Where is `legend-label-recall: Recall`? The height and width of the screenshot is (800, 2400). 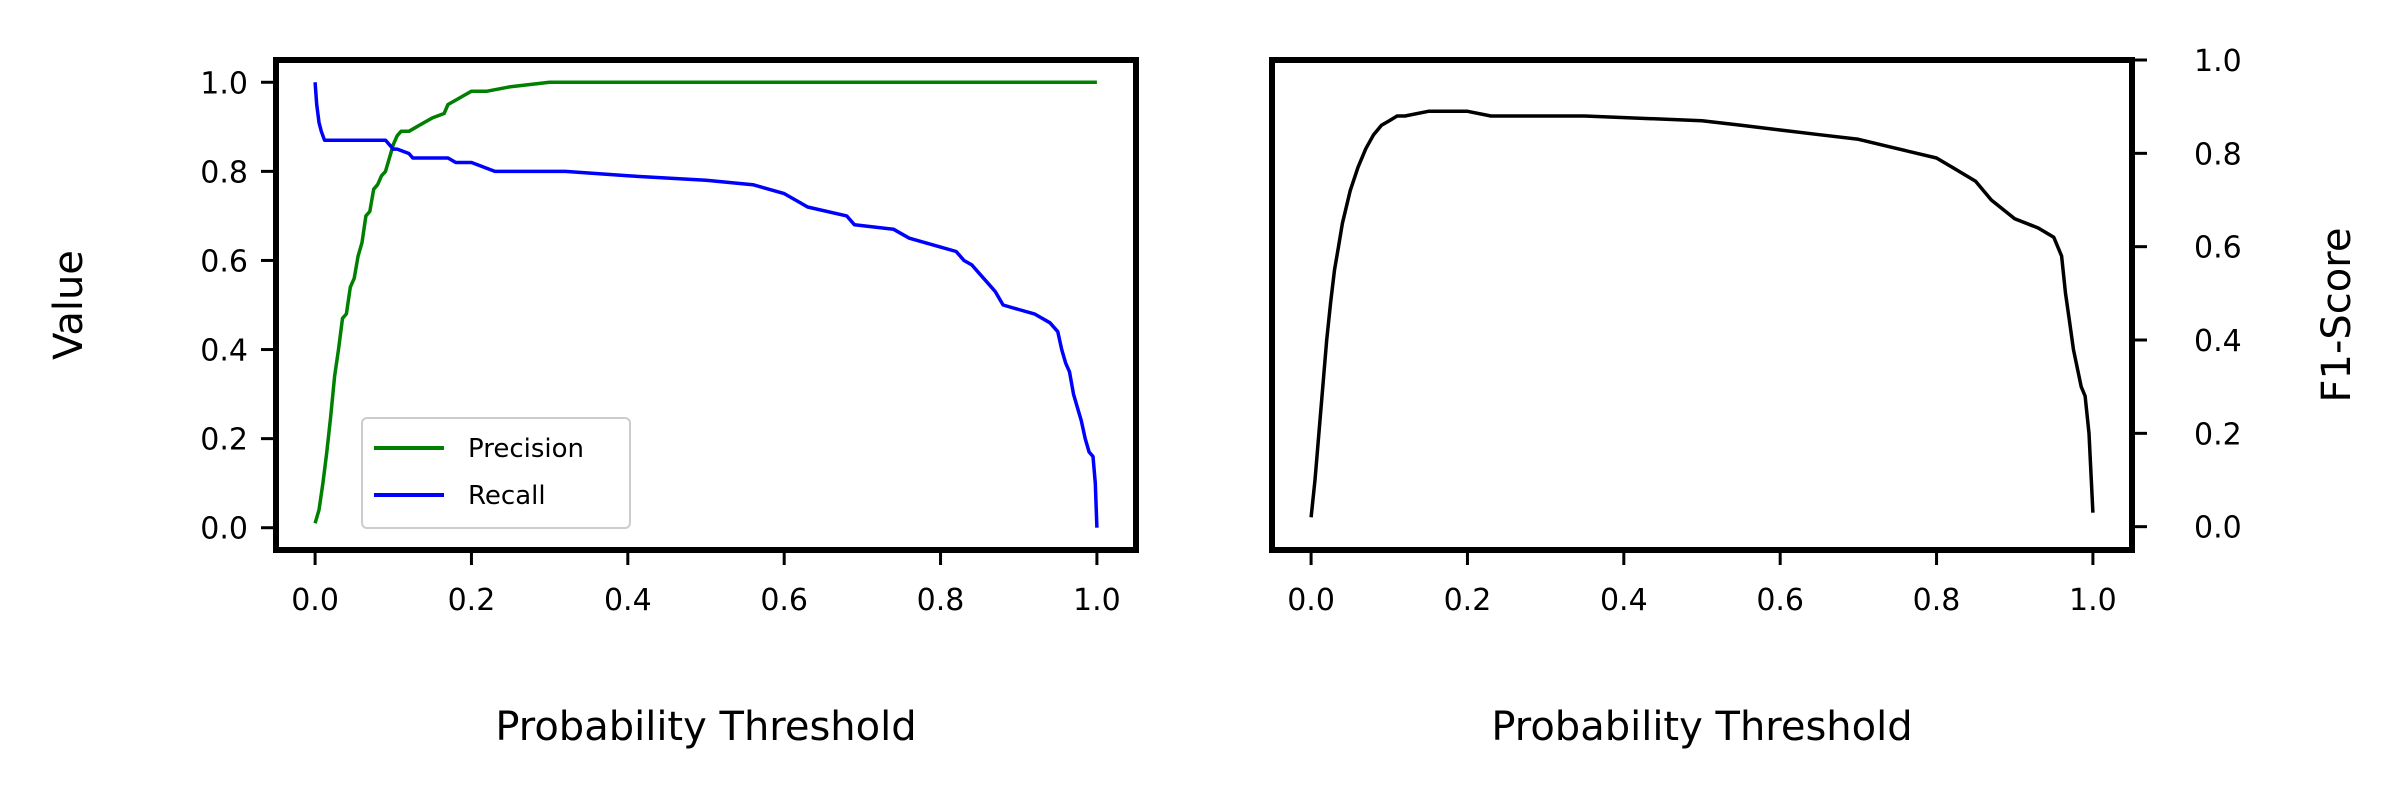 legend-label-recall: Recall is located at coordinates (507, 496).